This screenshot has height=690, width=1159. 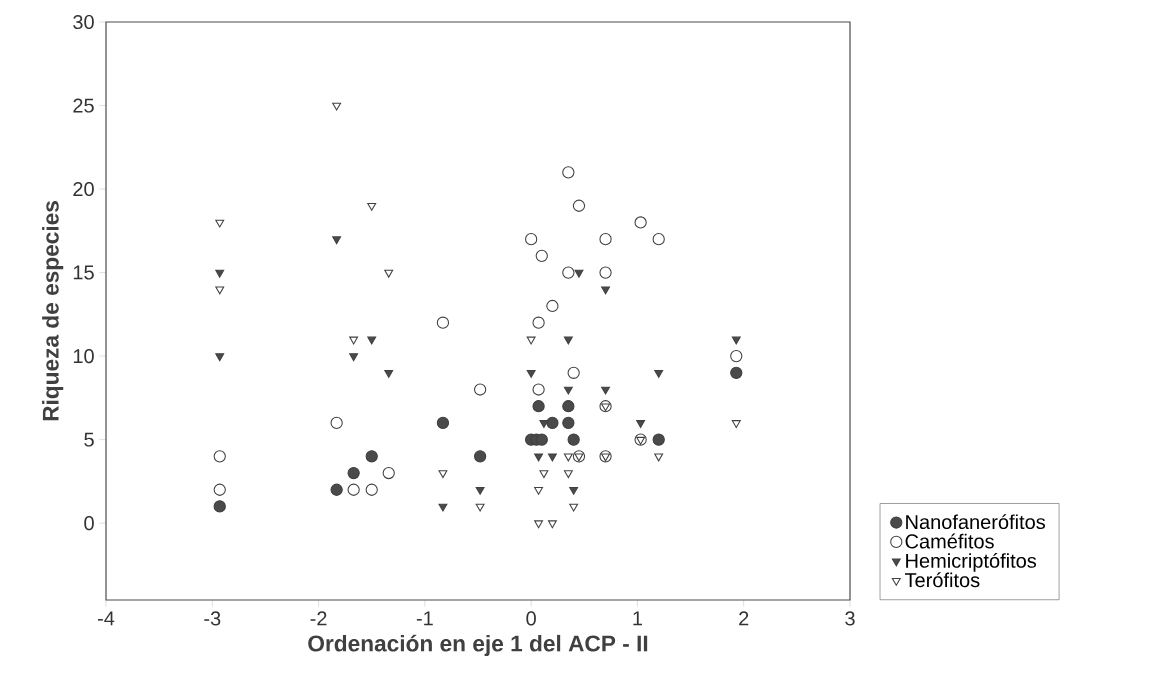 What do you see at coordinates (531, 618) in the screenshot?
I see `x-tick-label: 0` at bounding box center [531, 618].